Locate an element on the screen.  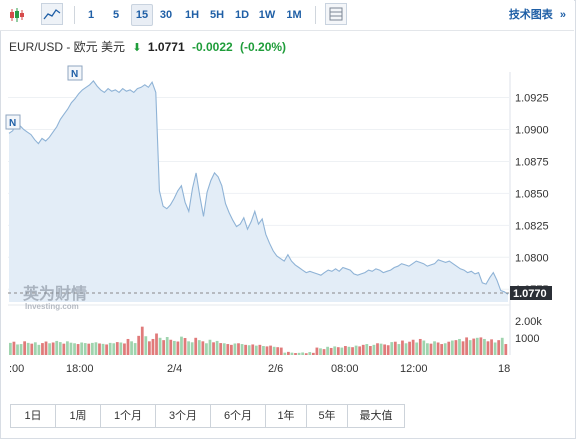
period-max: 最大值 is located at coordinates (376, 416).